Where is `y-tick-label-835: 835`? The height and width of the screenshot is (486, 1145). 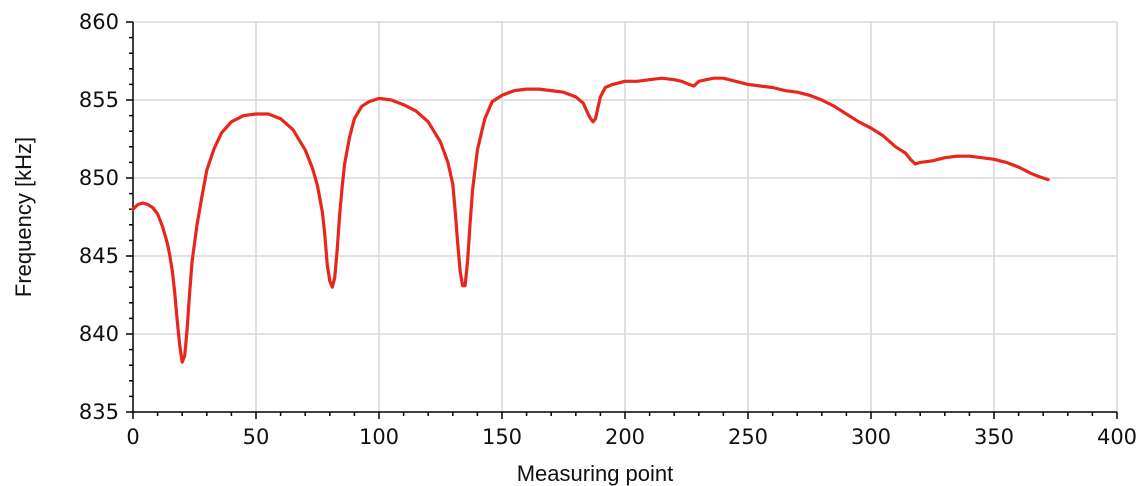 y-tick-label-835: 835 is located at coordinates (99, 412).